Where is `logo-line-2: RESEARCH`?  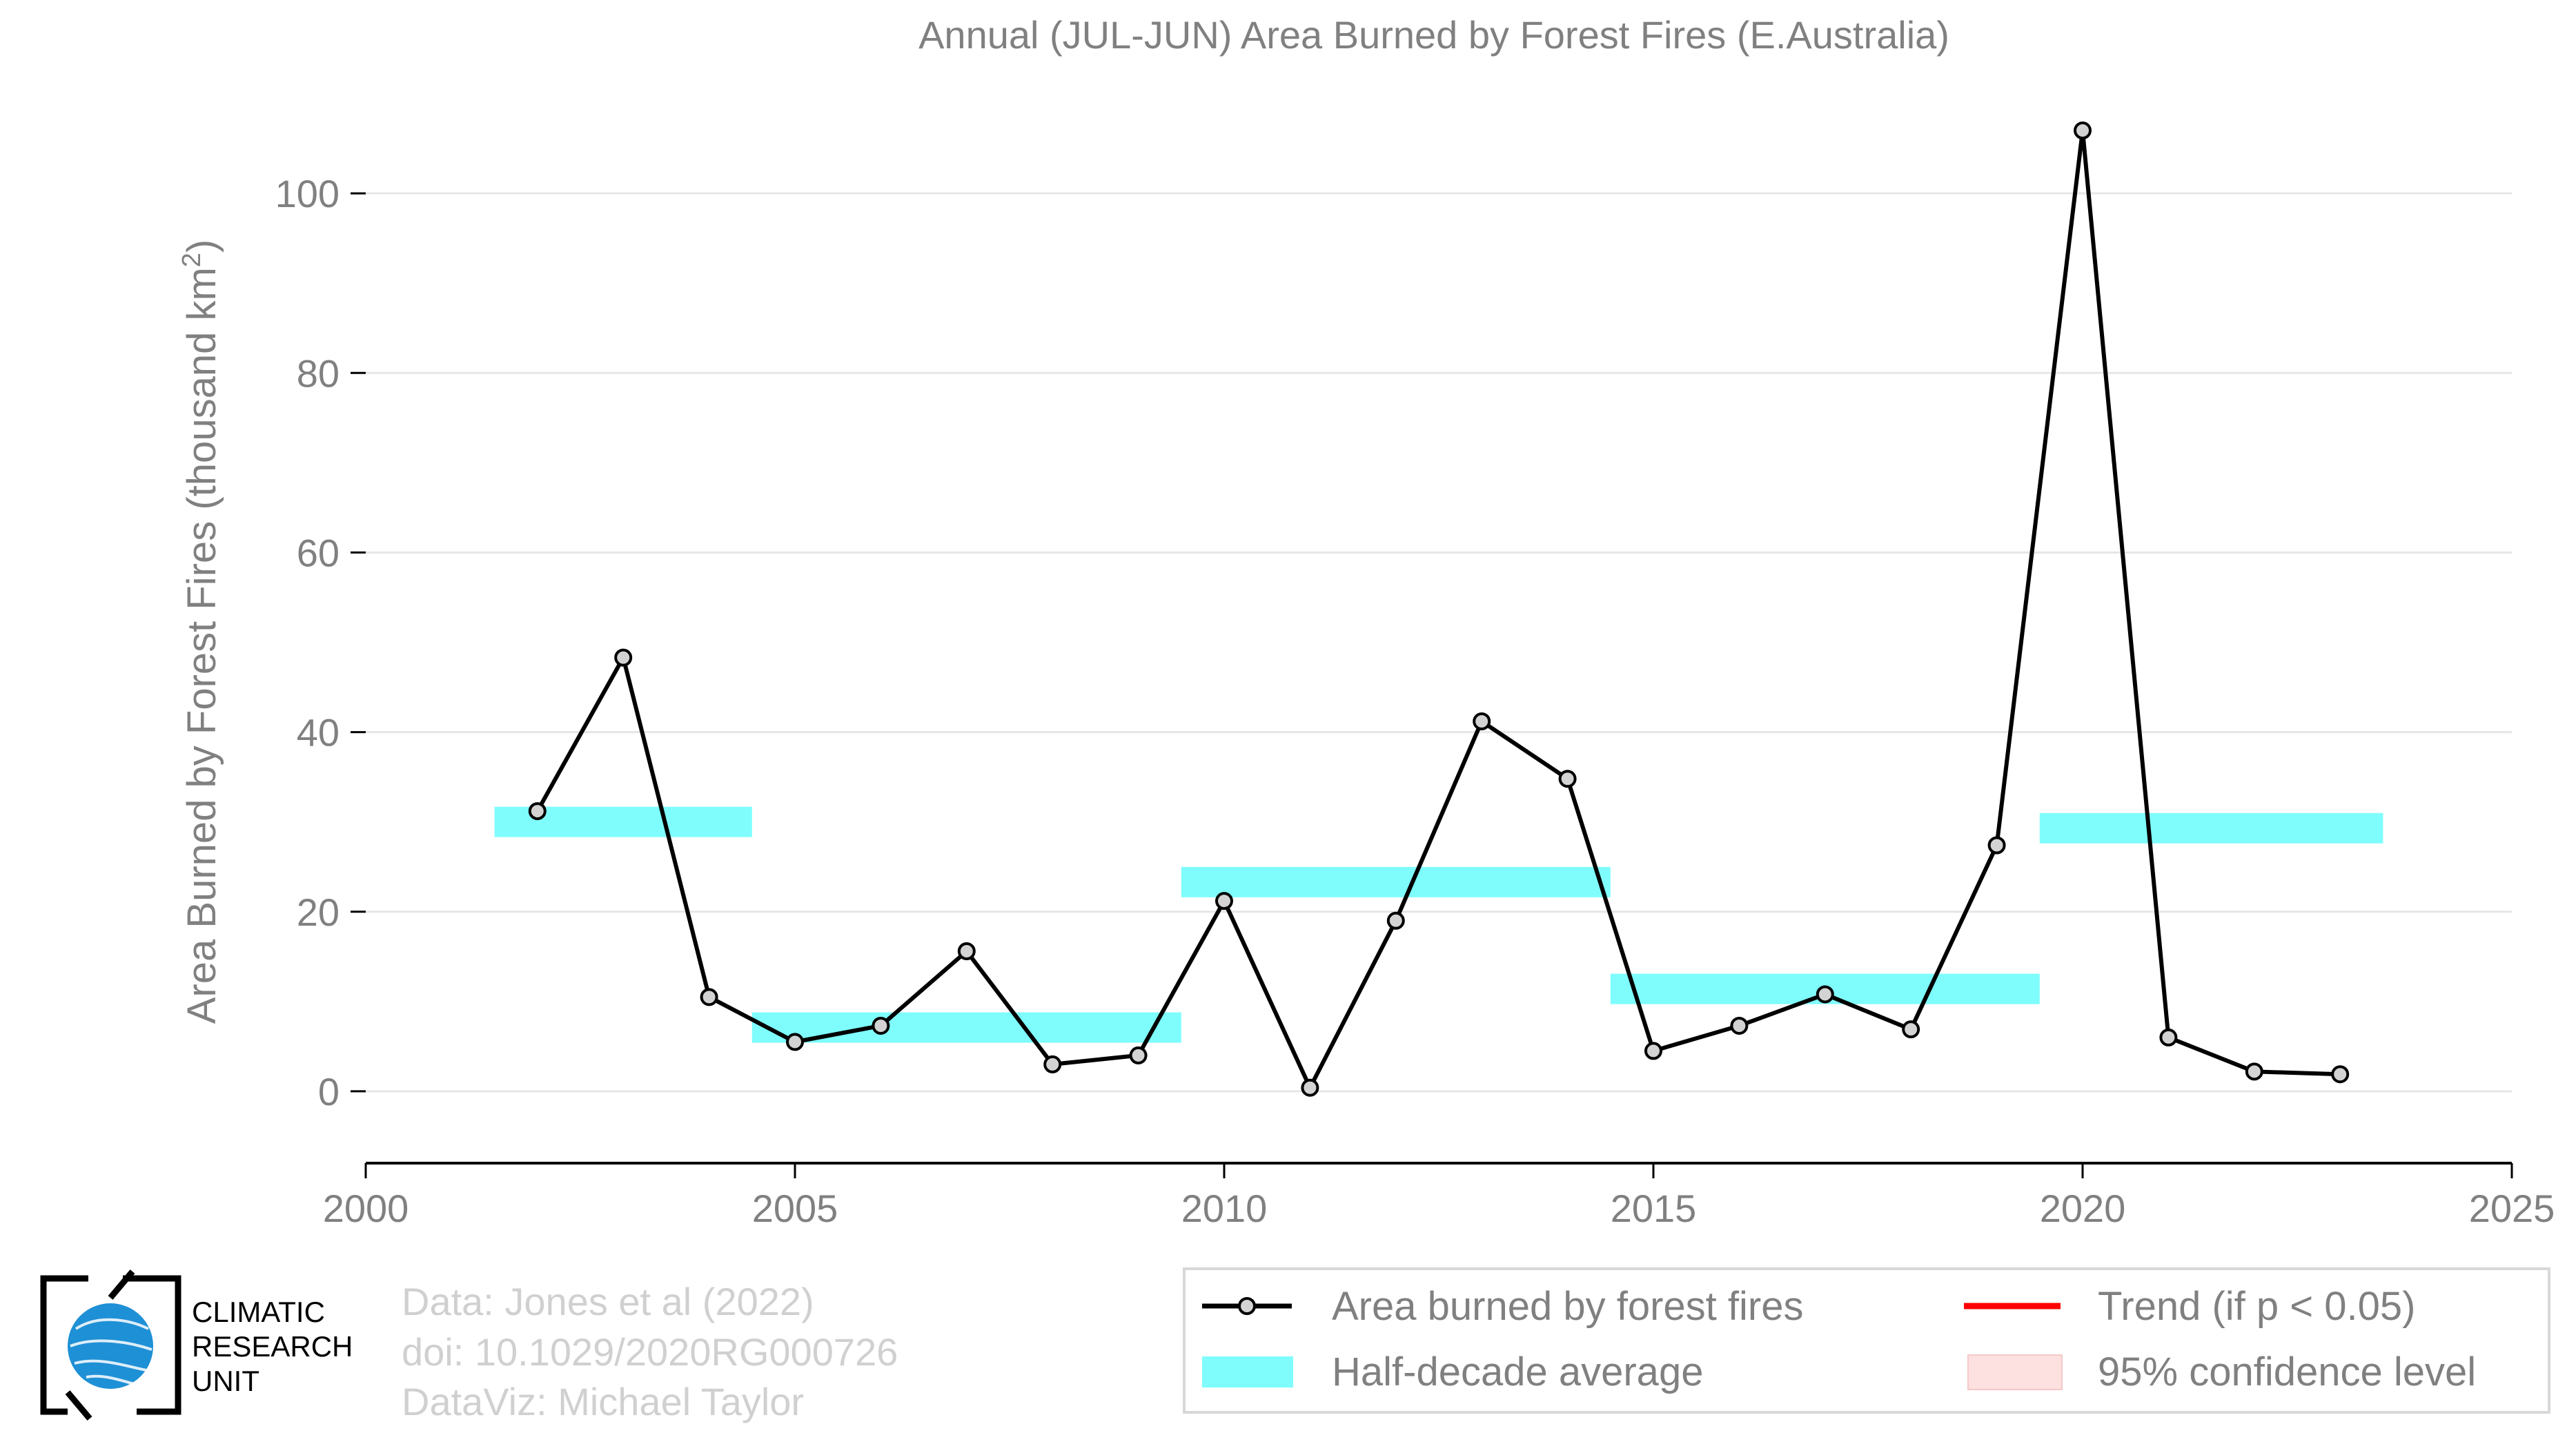
logo-line-2: RESEARCH is located at coordinates (272, 1346).